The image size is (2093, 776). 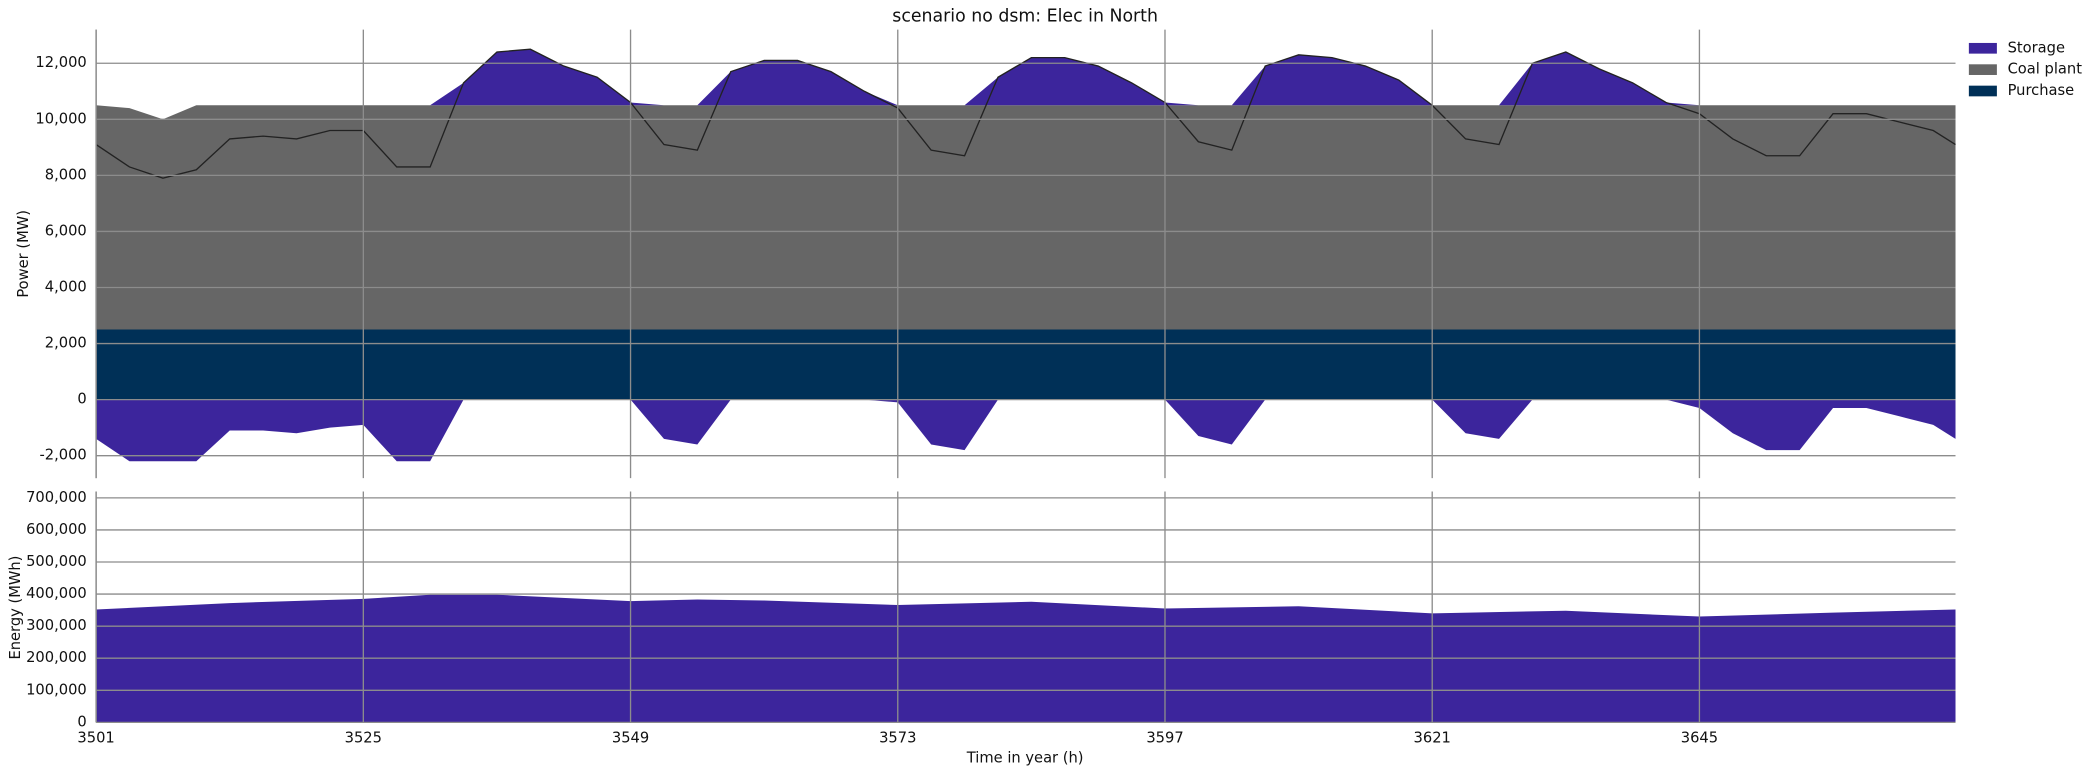 I want to click on y-tick-label: 400,000, so click(x=56, y=593).